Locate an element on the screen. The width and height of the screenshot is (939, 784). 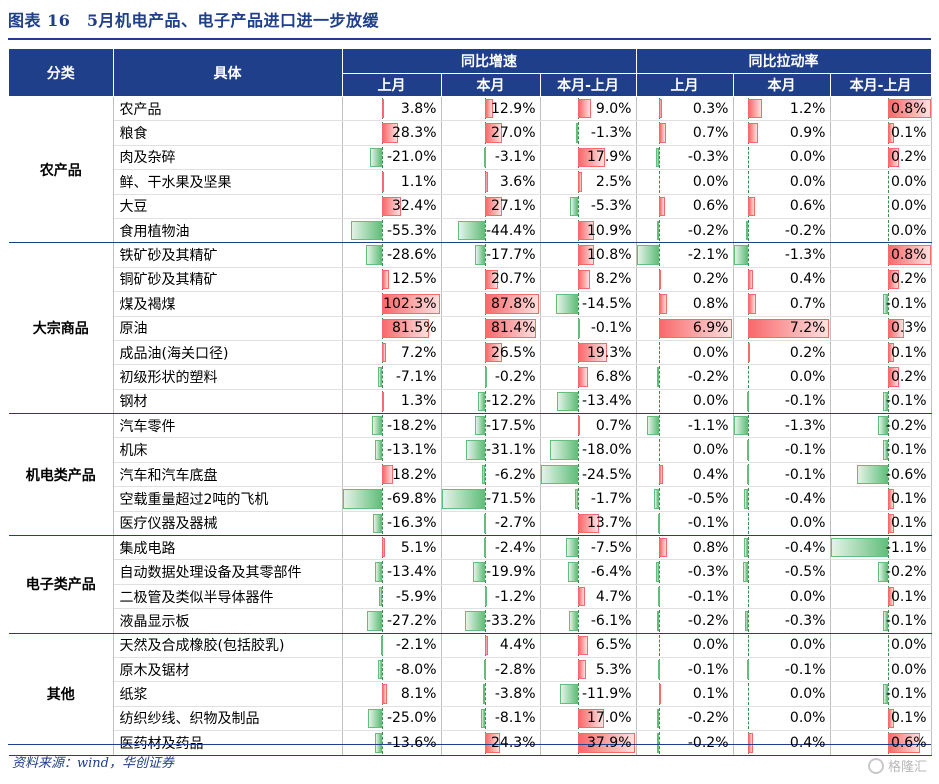
value-text: 8.2% is located at coordinates (613, 279).